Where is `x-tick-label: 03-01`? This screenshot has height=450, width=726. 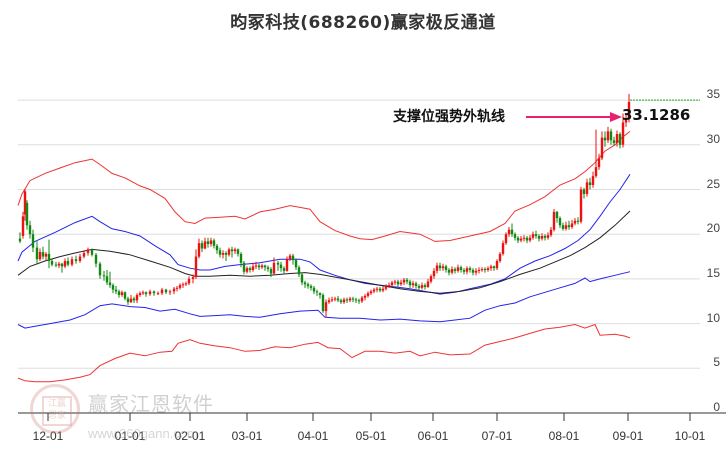 x-tick-label: 03-01 is located at coordinates (247, 436).